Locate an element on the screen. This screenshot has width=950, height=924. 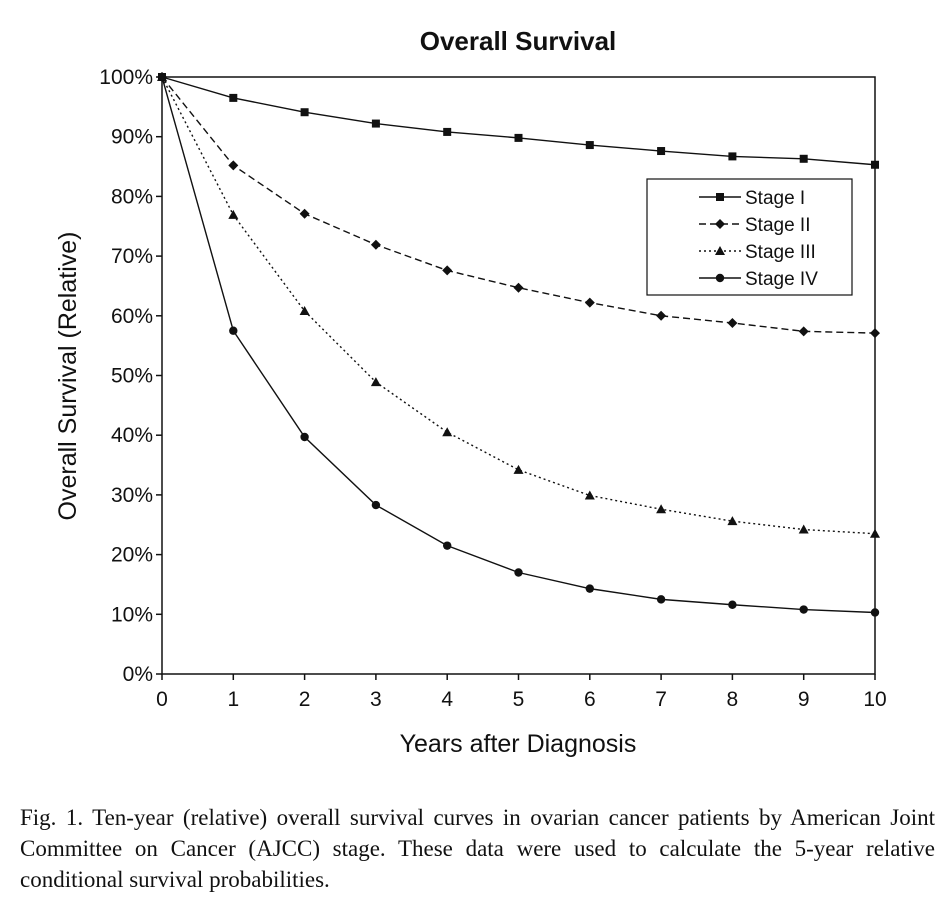
legend-box is located at coordinates (749, 237).